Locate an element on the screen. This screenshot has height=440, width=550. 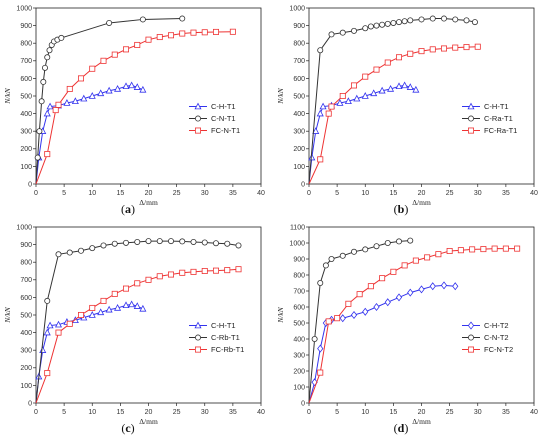
y-tick-label: 800 is located at coordinates (26, 263).